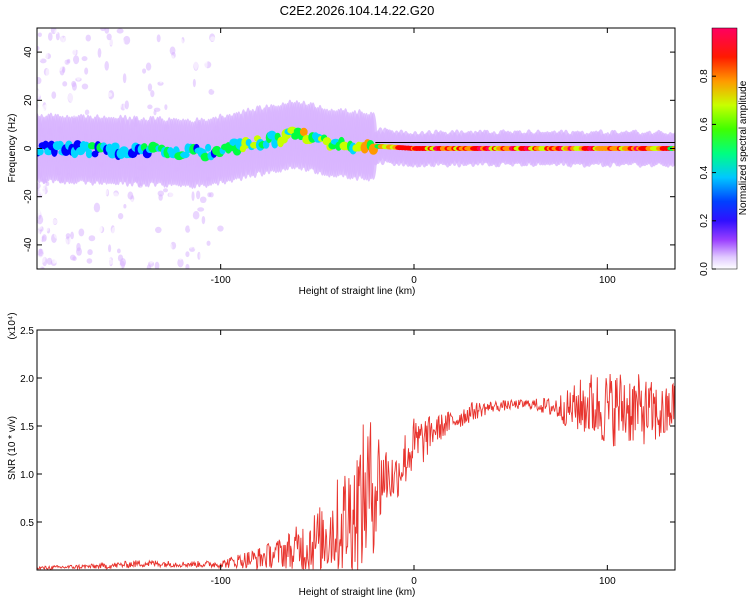 The height and width of the screenshot is (600, 750). Describe the element at coordinates (414, 581) in the screenshot. I see `snr-x-tick-label: 0` at that location.